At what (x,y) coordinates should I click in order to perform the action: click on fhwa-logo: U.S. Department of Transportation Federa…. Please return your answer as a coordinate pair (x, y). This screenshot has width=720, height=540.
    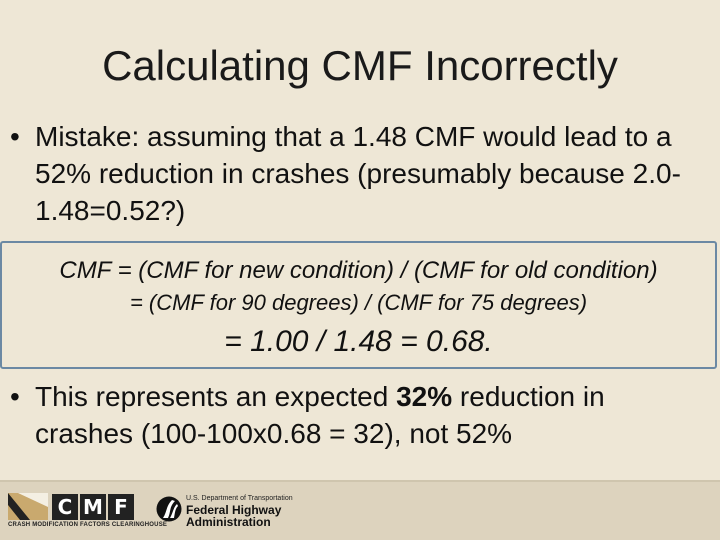
    Looking at the image, I should click on (241, 515).